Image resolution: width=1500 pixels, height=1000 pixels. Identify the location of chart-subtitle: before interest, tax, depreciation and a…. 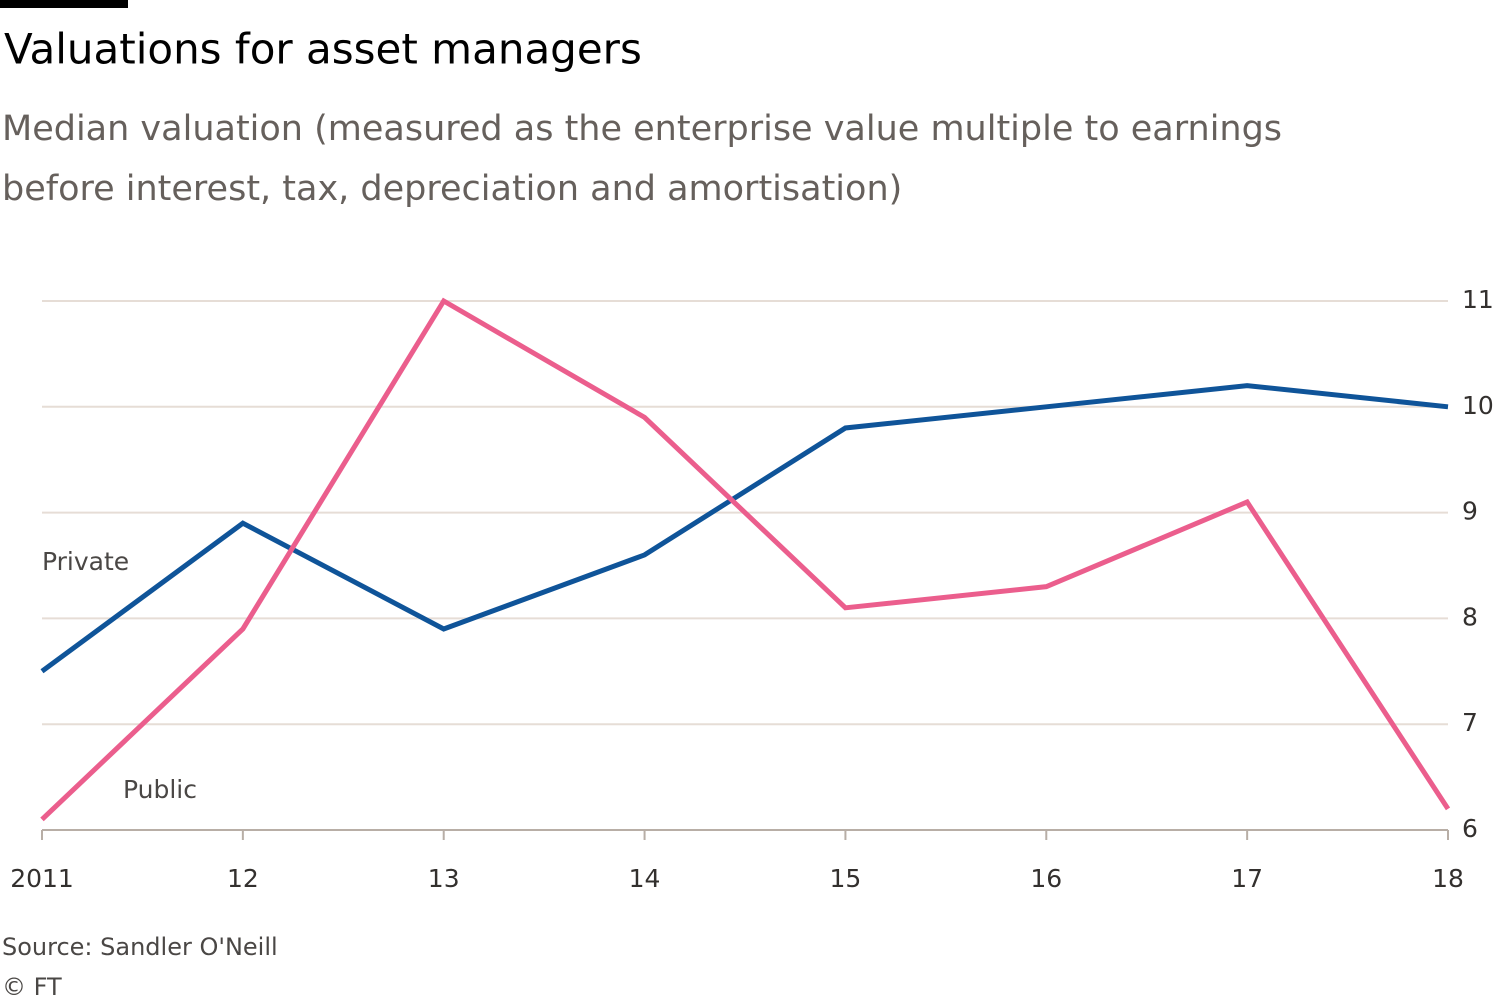
(452, 189).